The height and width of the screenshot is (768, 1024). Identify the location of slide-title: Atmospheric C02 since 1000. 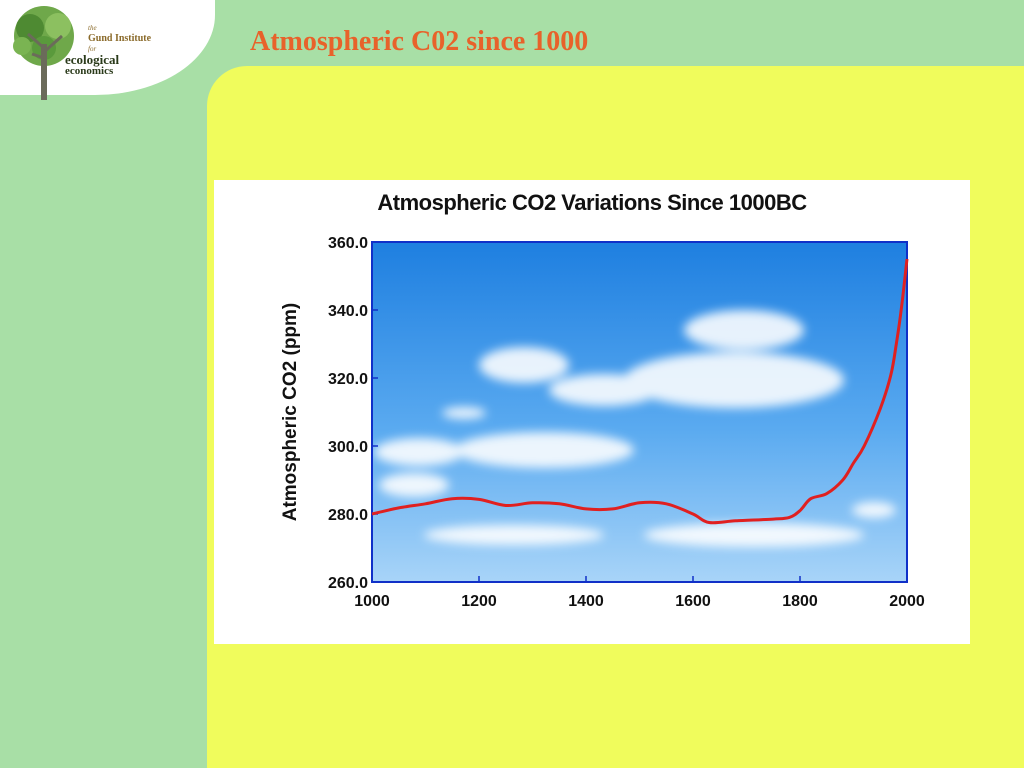
(419, 41).